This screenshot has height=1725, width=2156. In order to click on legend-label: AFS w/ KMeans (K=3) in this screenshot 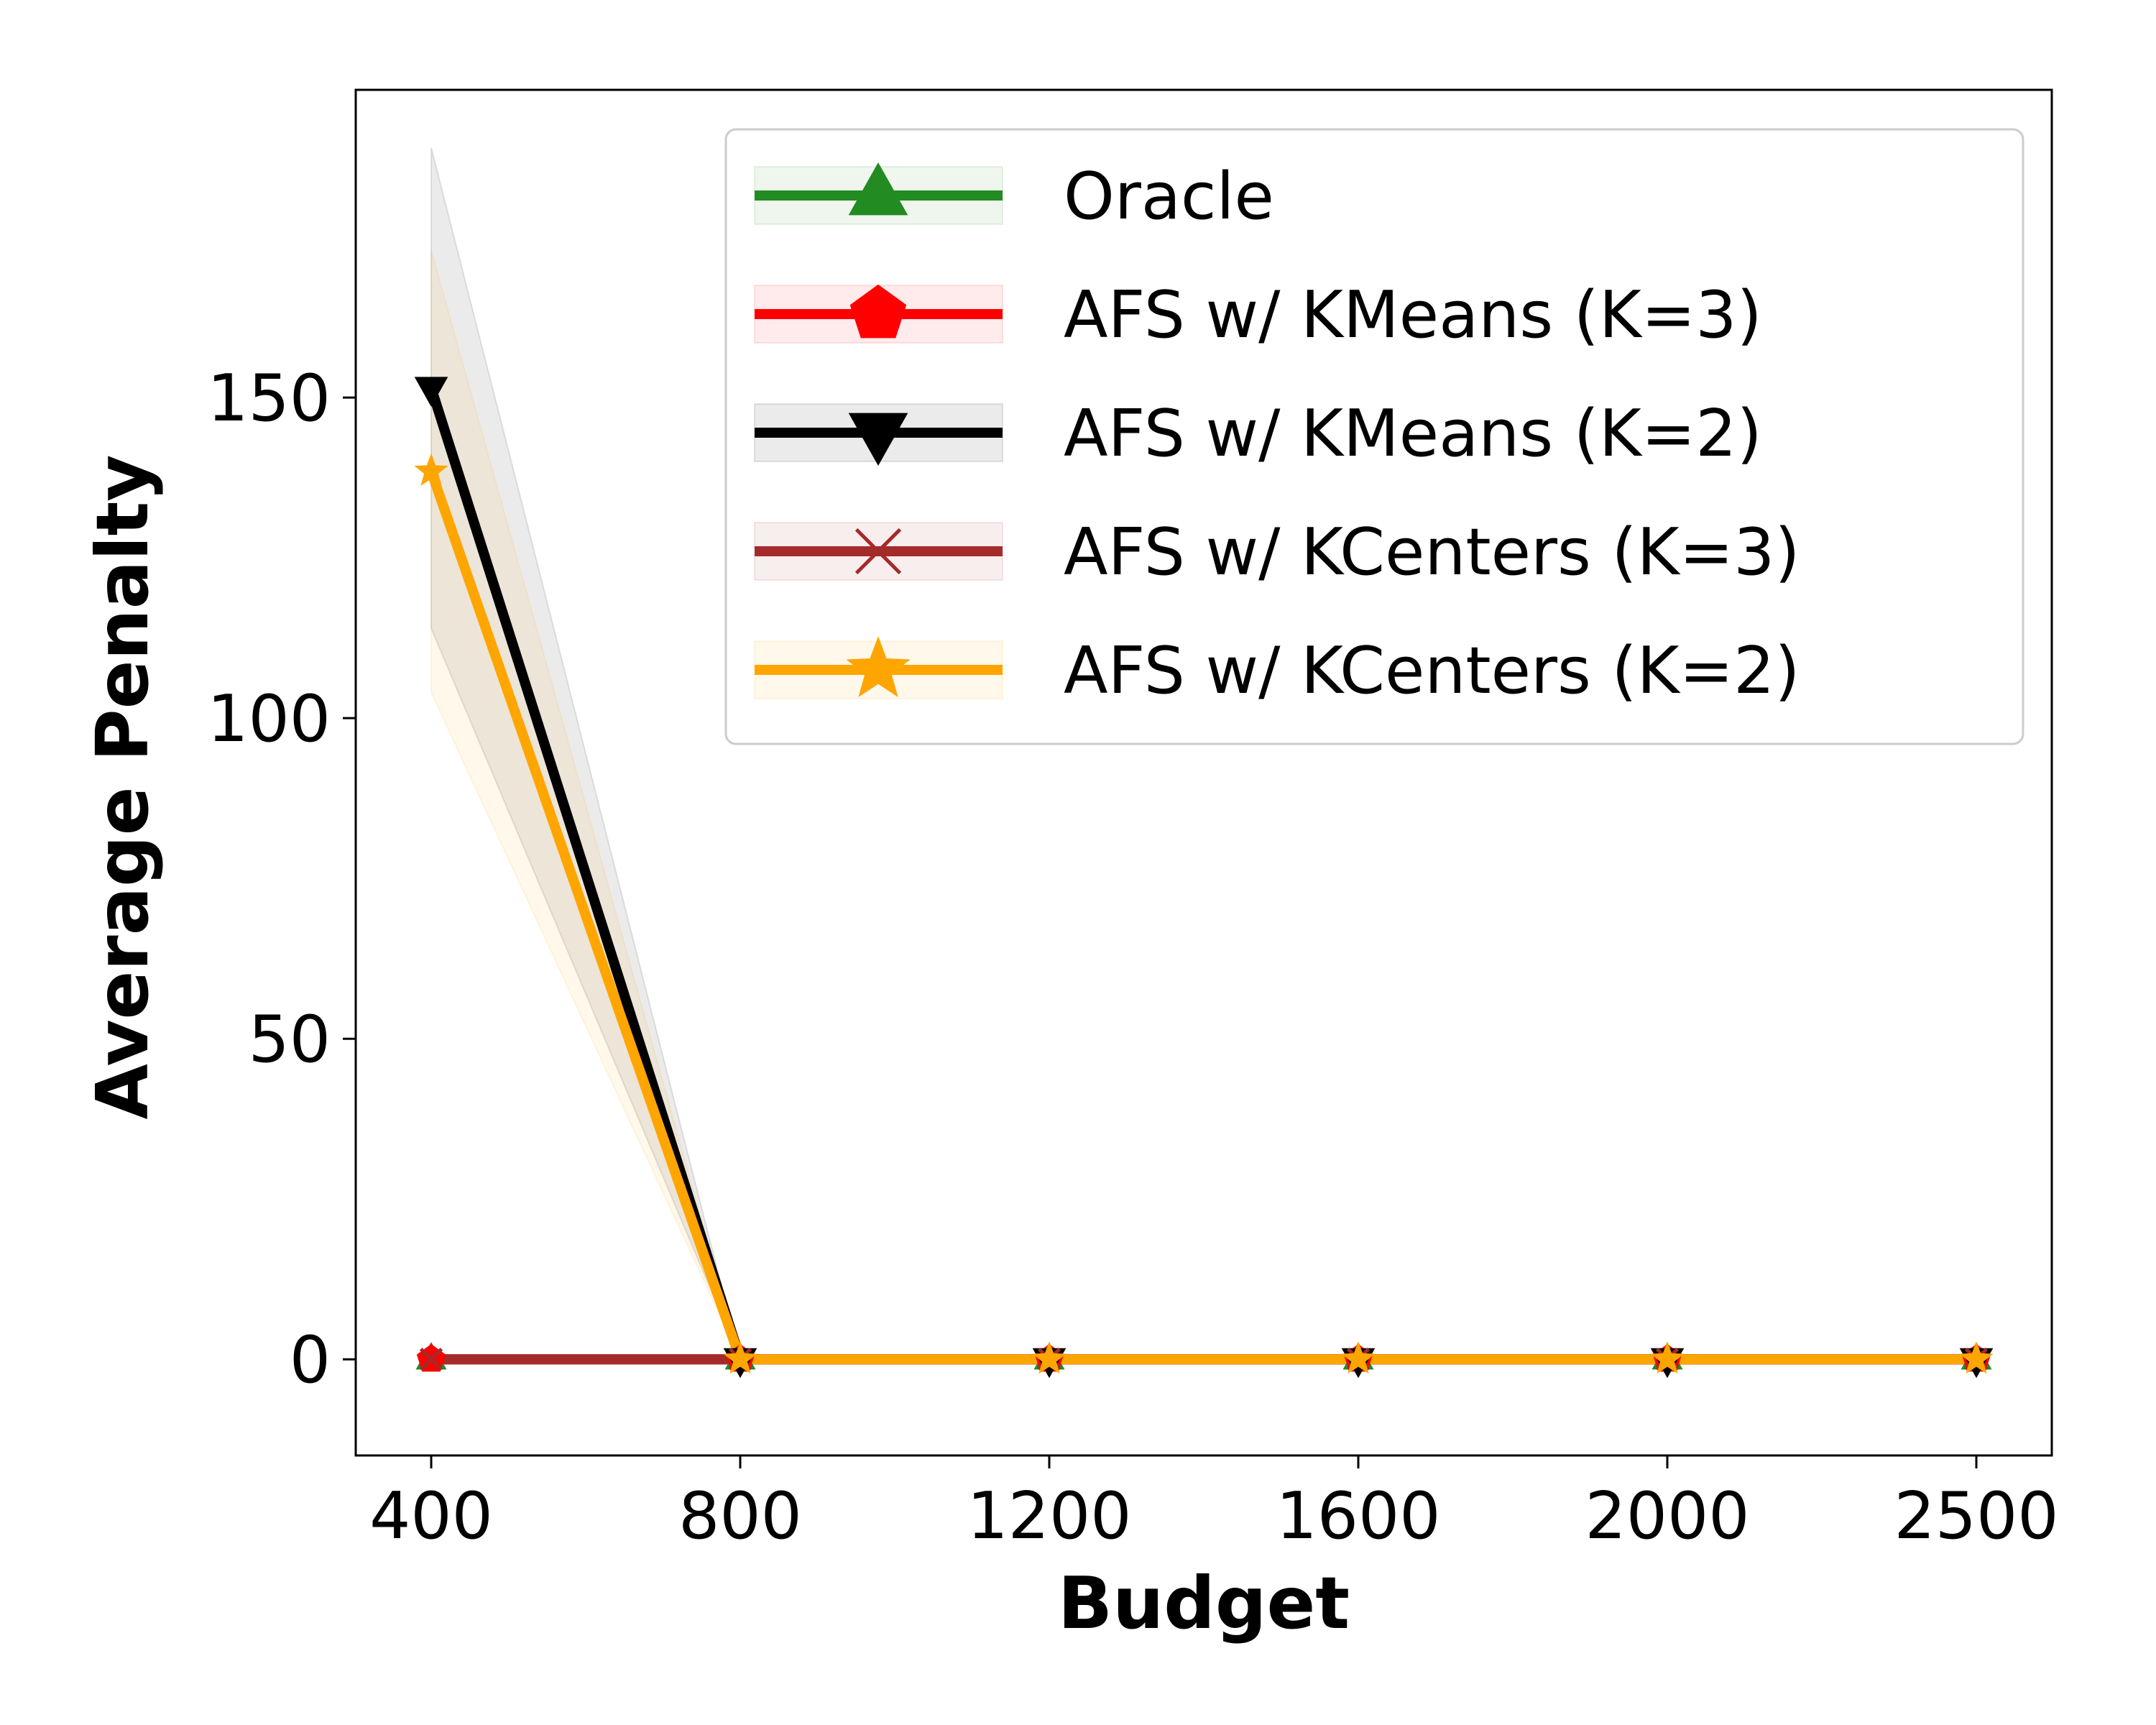, I will do `click(1413, 315)`.